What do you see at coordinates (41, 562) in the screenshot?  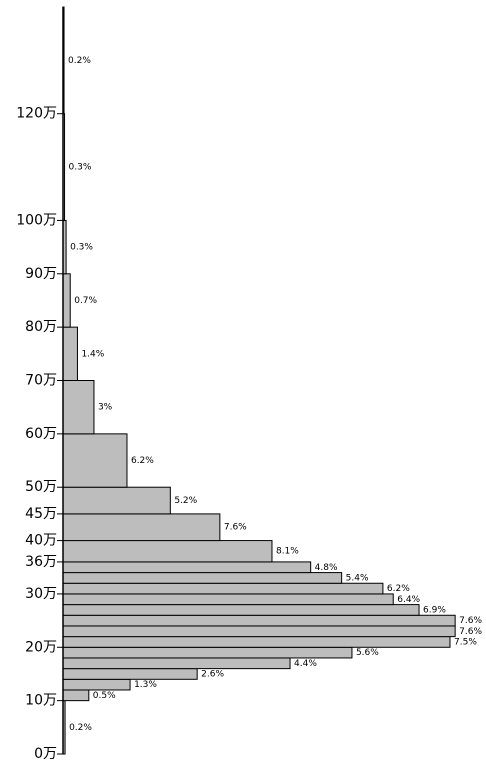 I see `y-tick-label: 36万` at bounding box center [41, 562].